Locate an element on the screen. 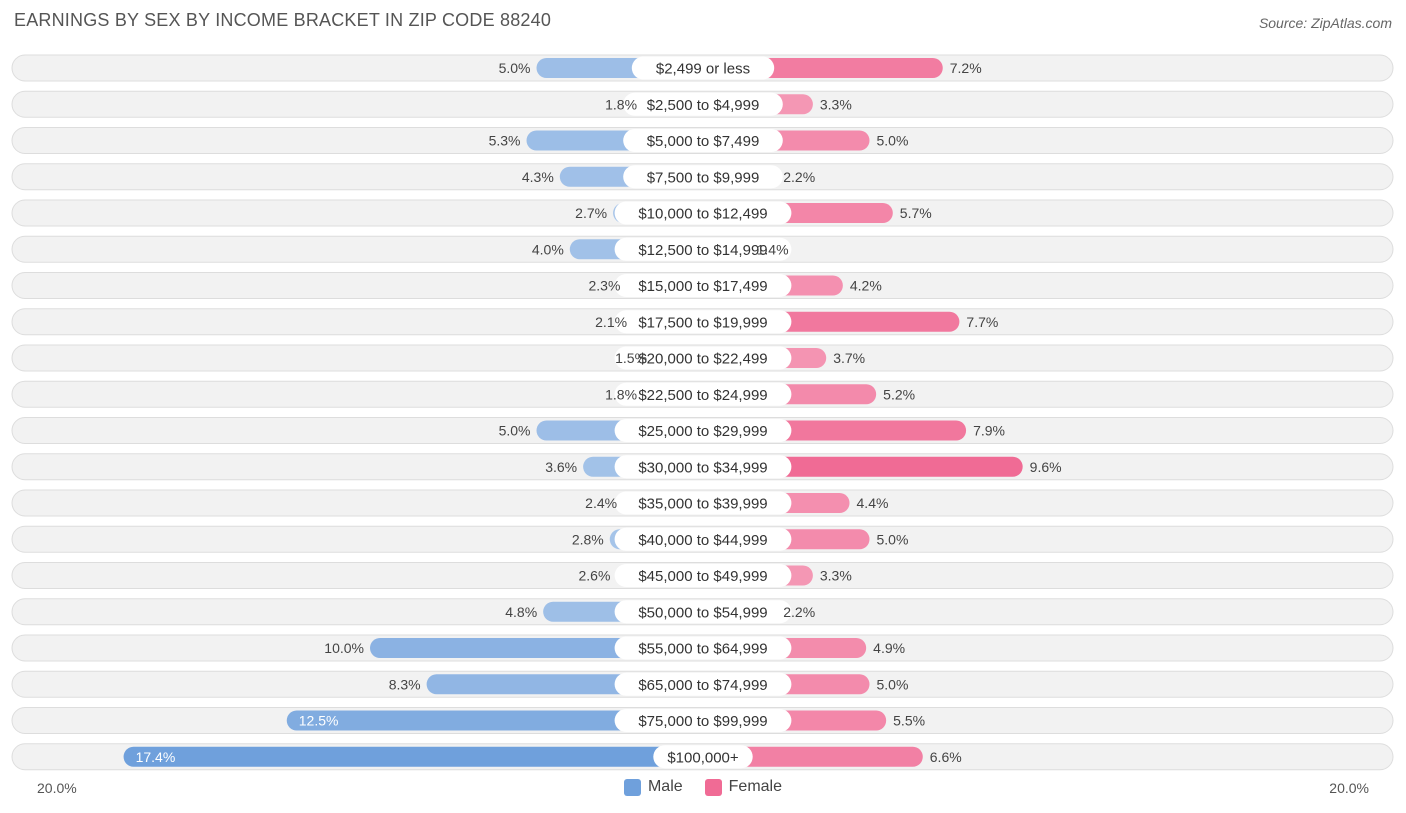 The width and height of the screenshot is (1406, 813). bar-row: $100,000+ 17.4% 6.6% is located at coordinates (702, 757).